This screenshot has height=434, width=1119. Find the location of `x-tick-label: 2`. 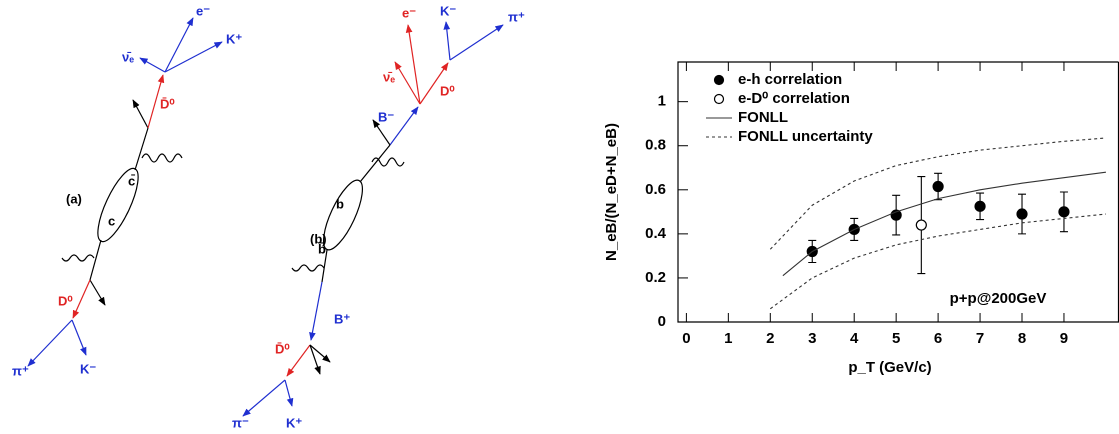

x-tick-label: 2 is located at coordinates (770, 338).